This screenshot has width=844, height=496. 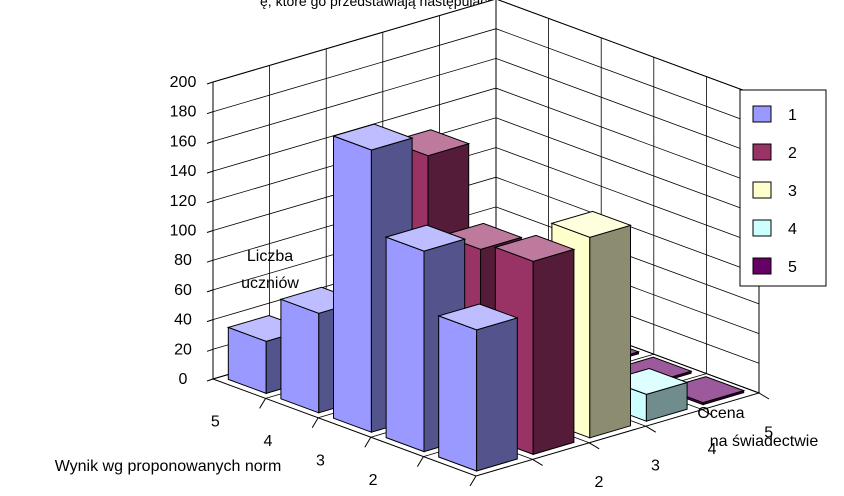 I want to click on z-tick-label-3: 3, so click(x=655, y=466).